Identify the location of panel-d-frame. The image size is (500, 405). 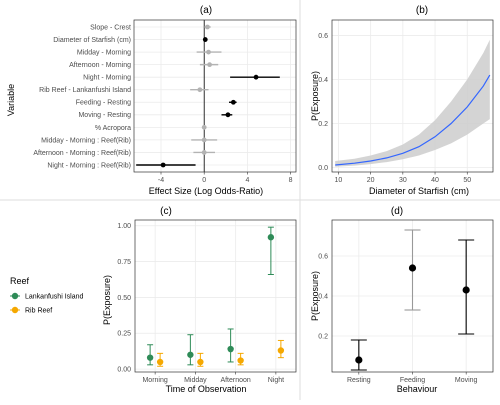
(412, 296).